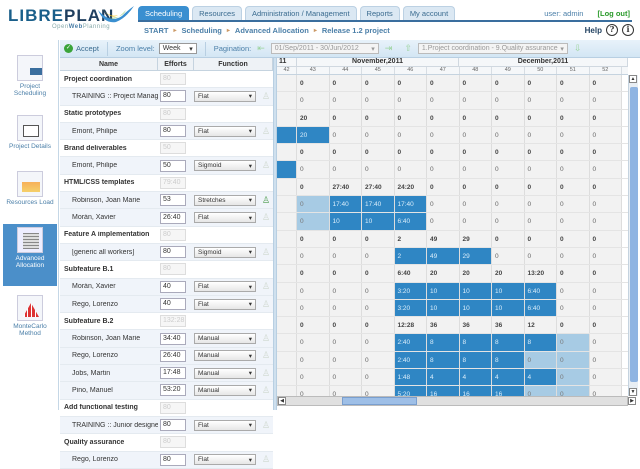  I want to click on horizontal-scrollbar: ◀ ▶, so click(456, 401).